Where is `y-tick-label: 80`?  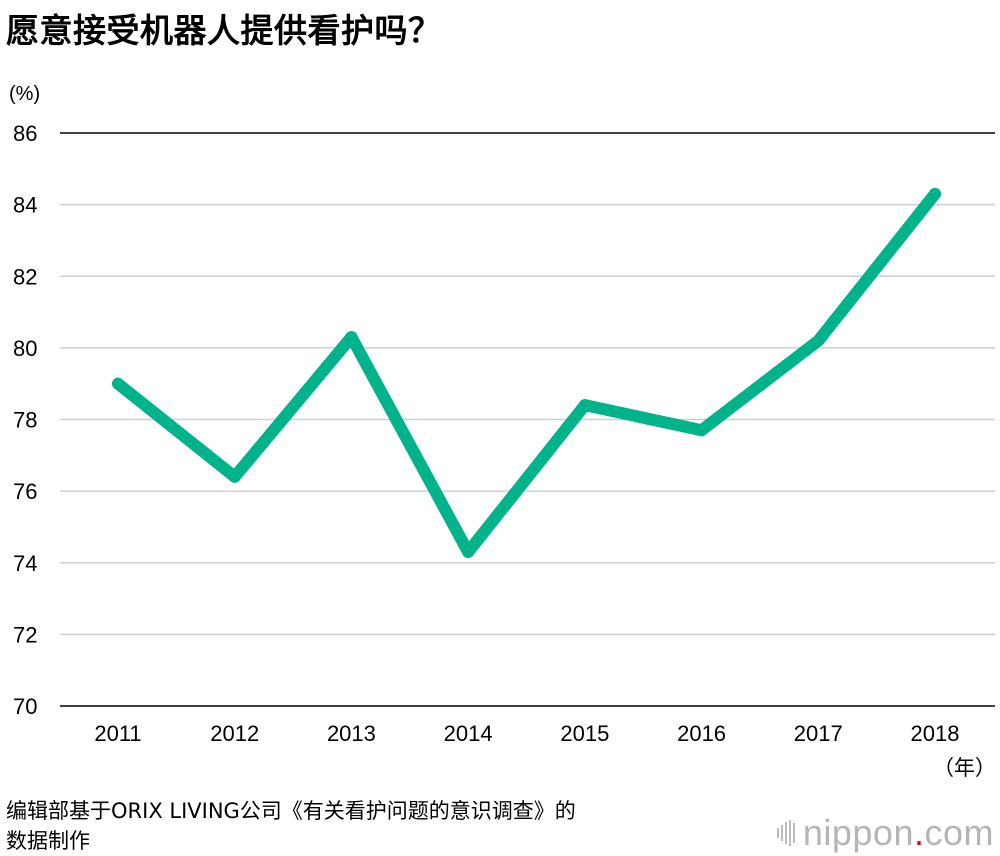
y-tick-label: 80 is located at coordinates (25, 348).